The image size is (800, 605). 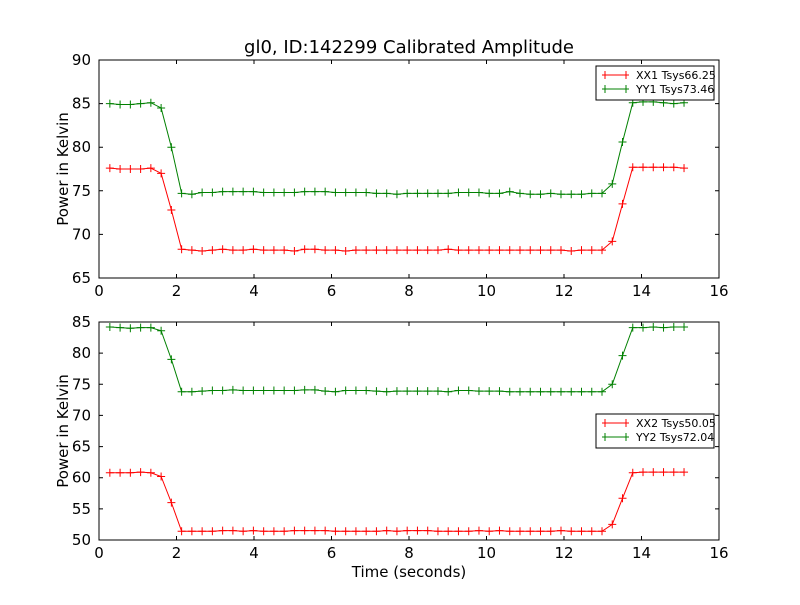 I want to click on y-tick-label: 55, so click(x=81, y=509).